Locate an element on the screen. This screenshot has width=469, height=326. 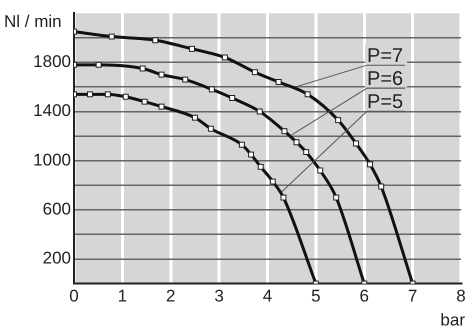
x-tick-label: 6 is located at coordinates (364, 296).